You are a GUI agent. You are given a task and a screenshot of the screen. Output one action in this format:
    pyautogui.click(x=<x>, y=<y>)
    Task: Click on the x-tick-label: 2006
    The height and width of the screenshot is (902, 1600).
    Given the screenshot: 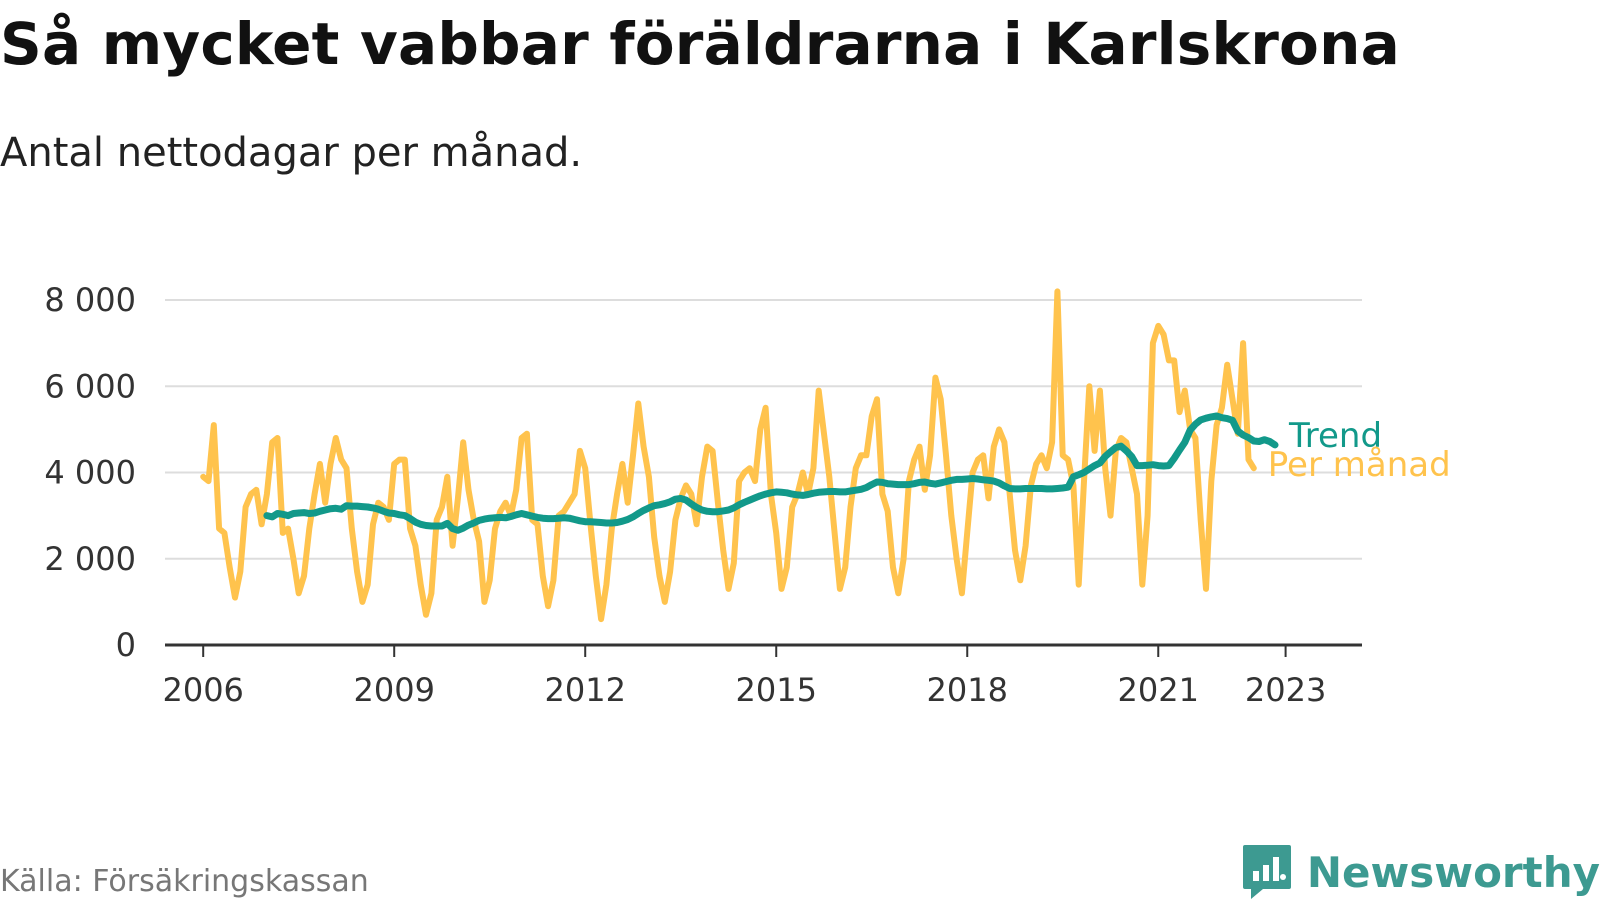 What is the action you would take?
    pyautogui.click(x=202, y=690)
    